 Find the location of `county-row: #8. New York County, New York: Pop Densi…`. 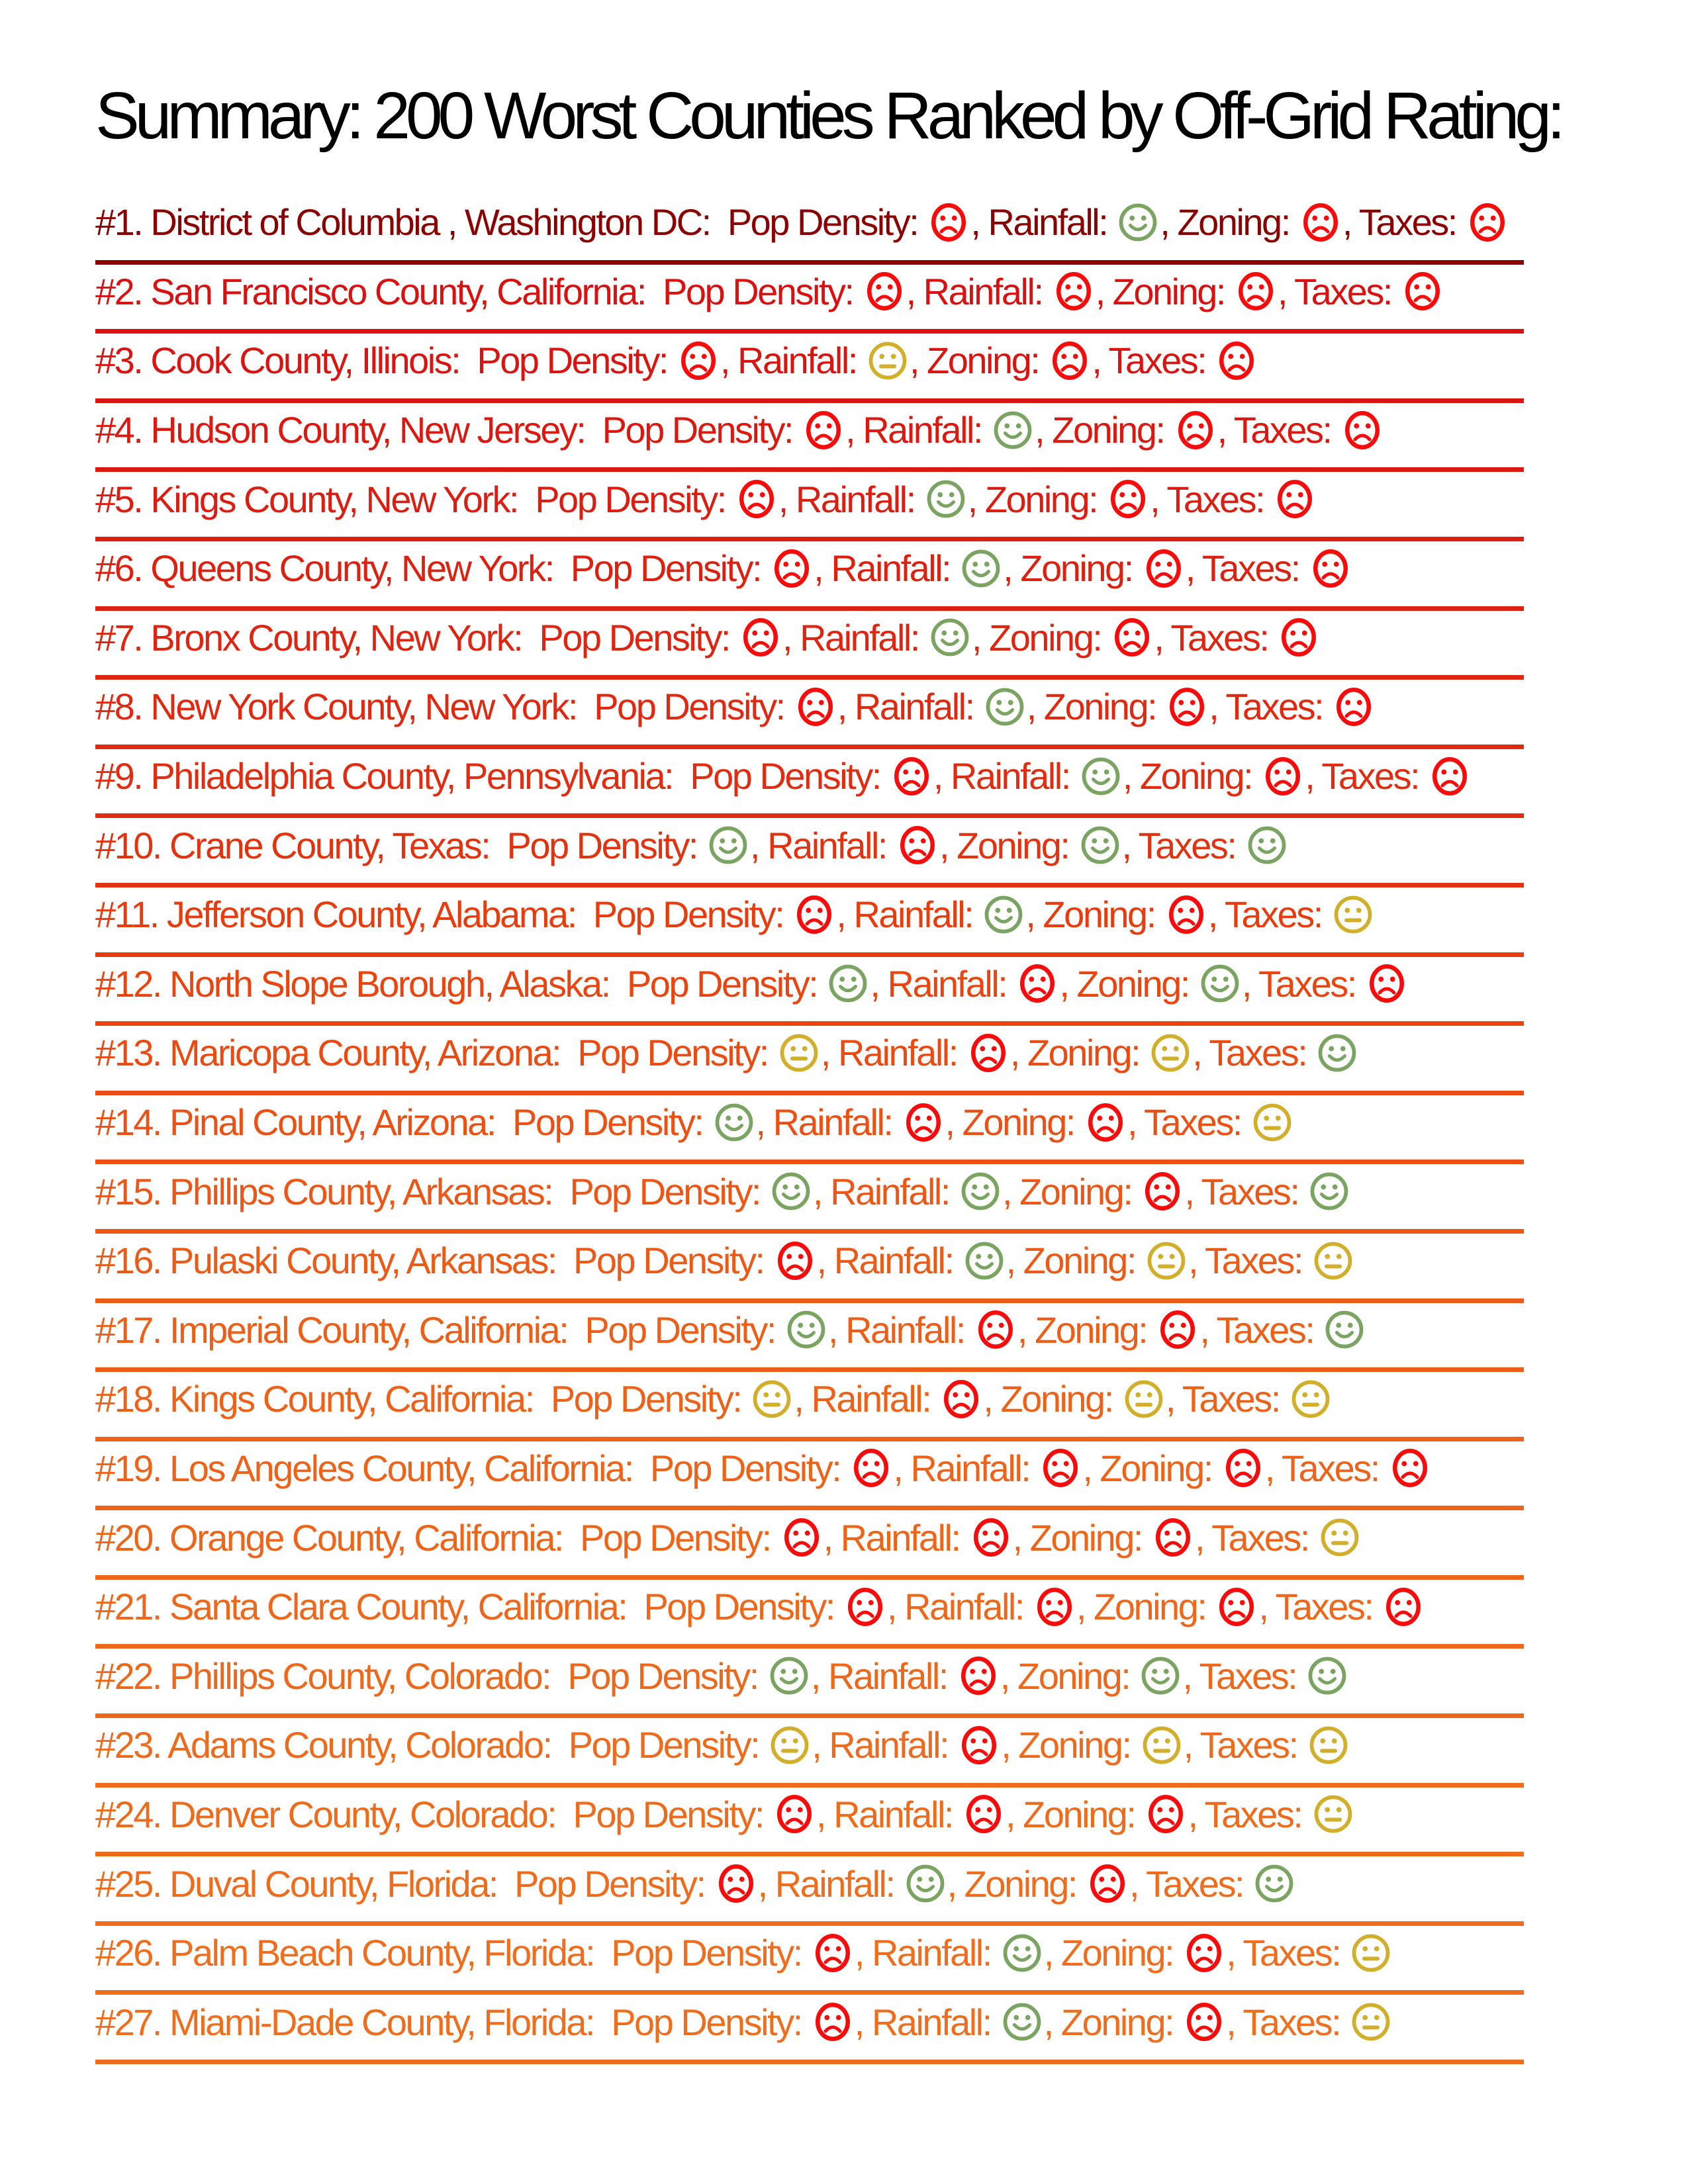

county-row: #8. New York County, New York: Pop Densi… is located at coordinates (809, 714).